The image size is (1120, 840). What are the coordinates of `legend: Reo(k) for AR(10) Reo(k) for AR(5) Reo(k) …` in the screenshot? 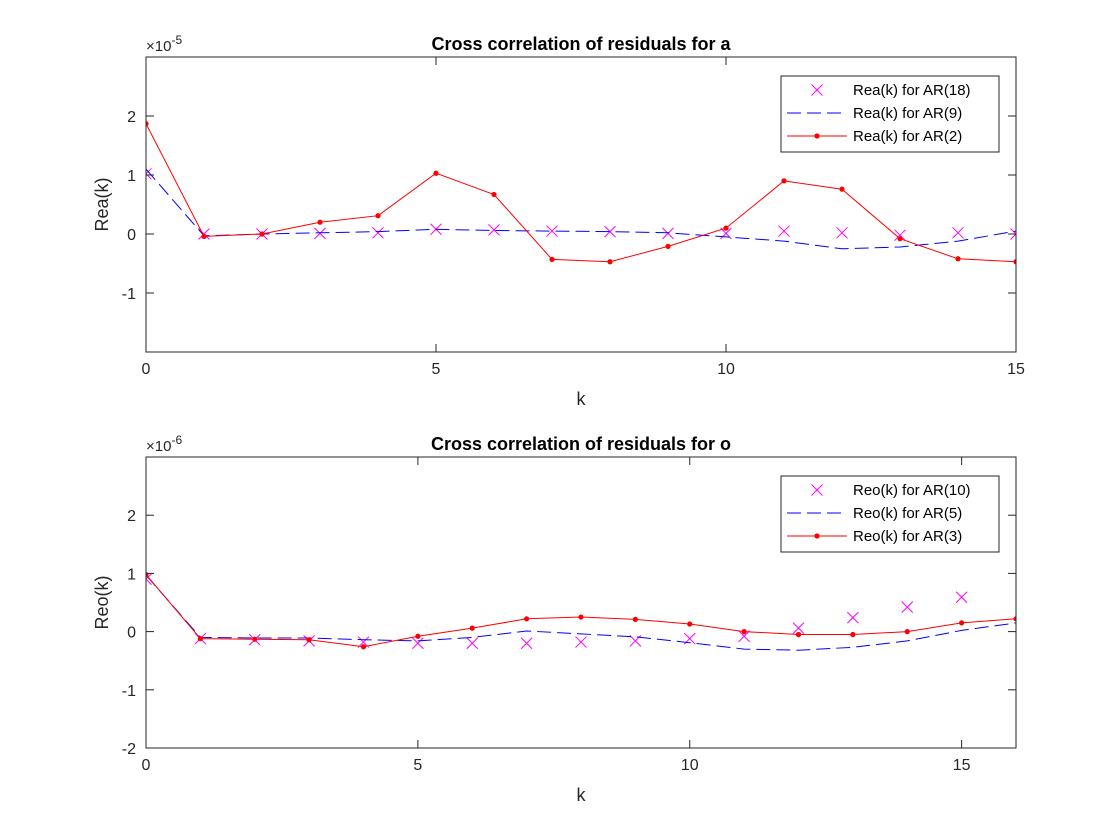 It's located at (890, 514).